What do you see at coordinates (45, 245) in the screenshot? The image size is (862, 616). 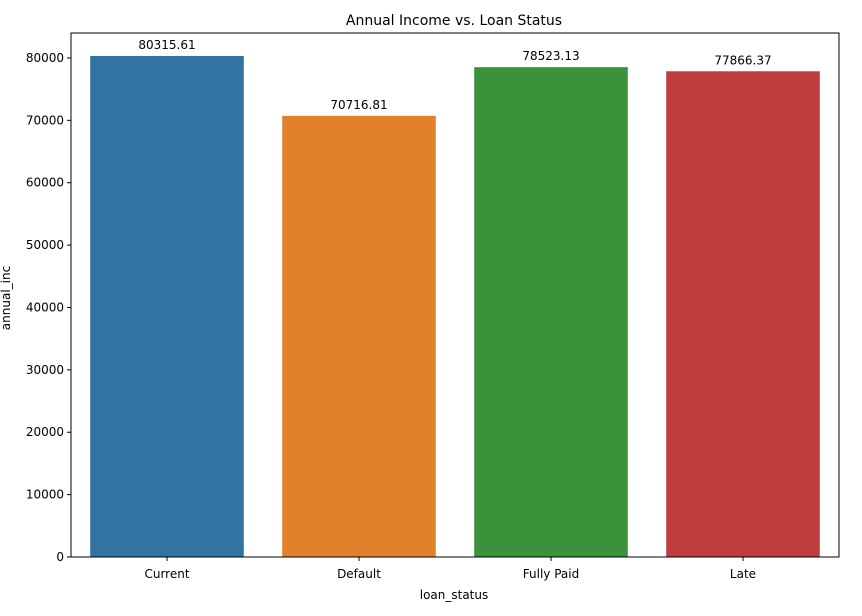 I see `y-tick-label: 50000` at bounding box center [45, 245].